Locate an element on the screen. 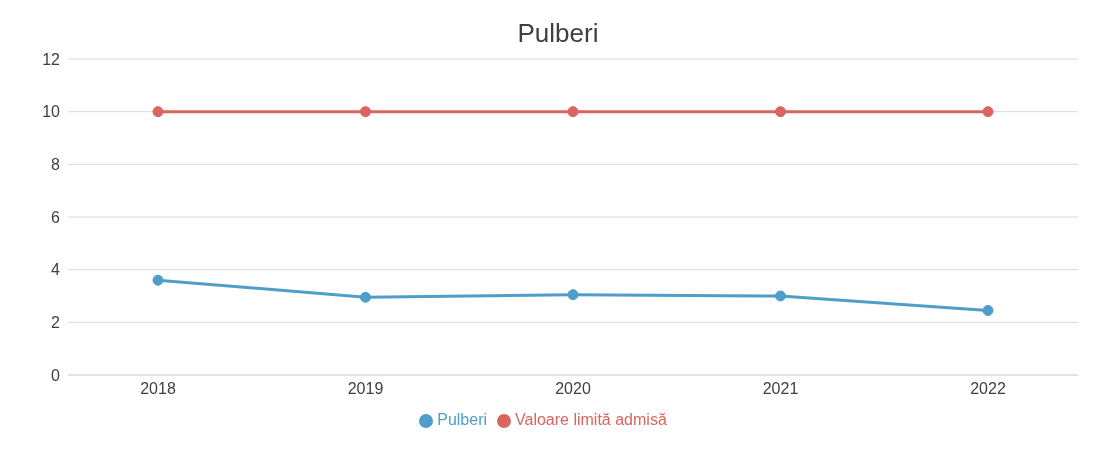 Image resolution: width=1119 pixels, height=454 pixels. x-tick-label: 2022 is located at coordinates (988, 389).